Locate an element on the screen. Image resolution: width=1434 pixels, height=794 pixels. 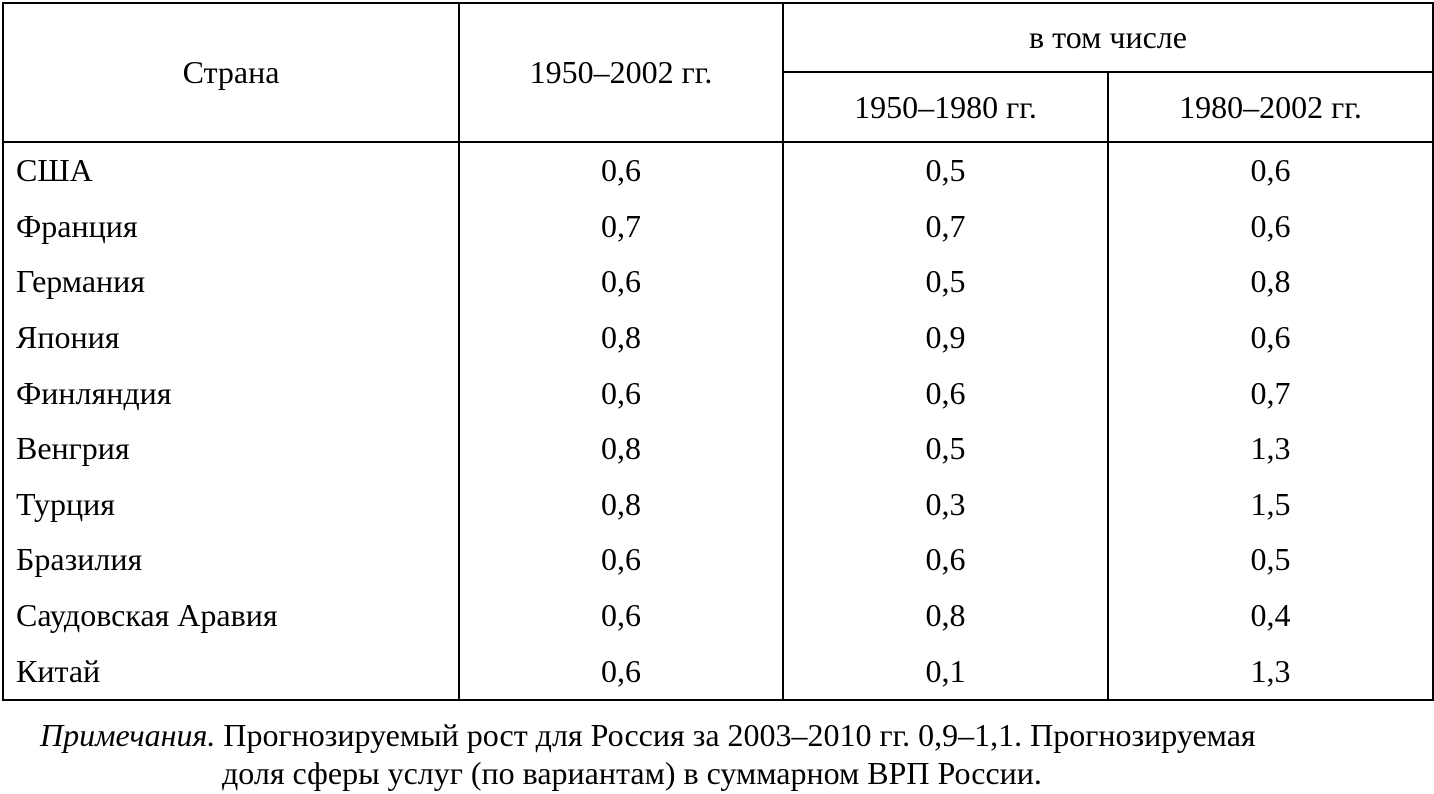
country-cell: Саудовская Аравия is located at coordinates (231, 615).